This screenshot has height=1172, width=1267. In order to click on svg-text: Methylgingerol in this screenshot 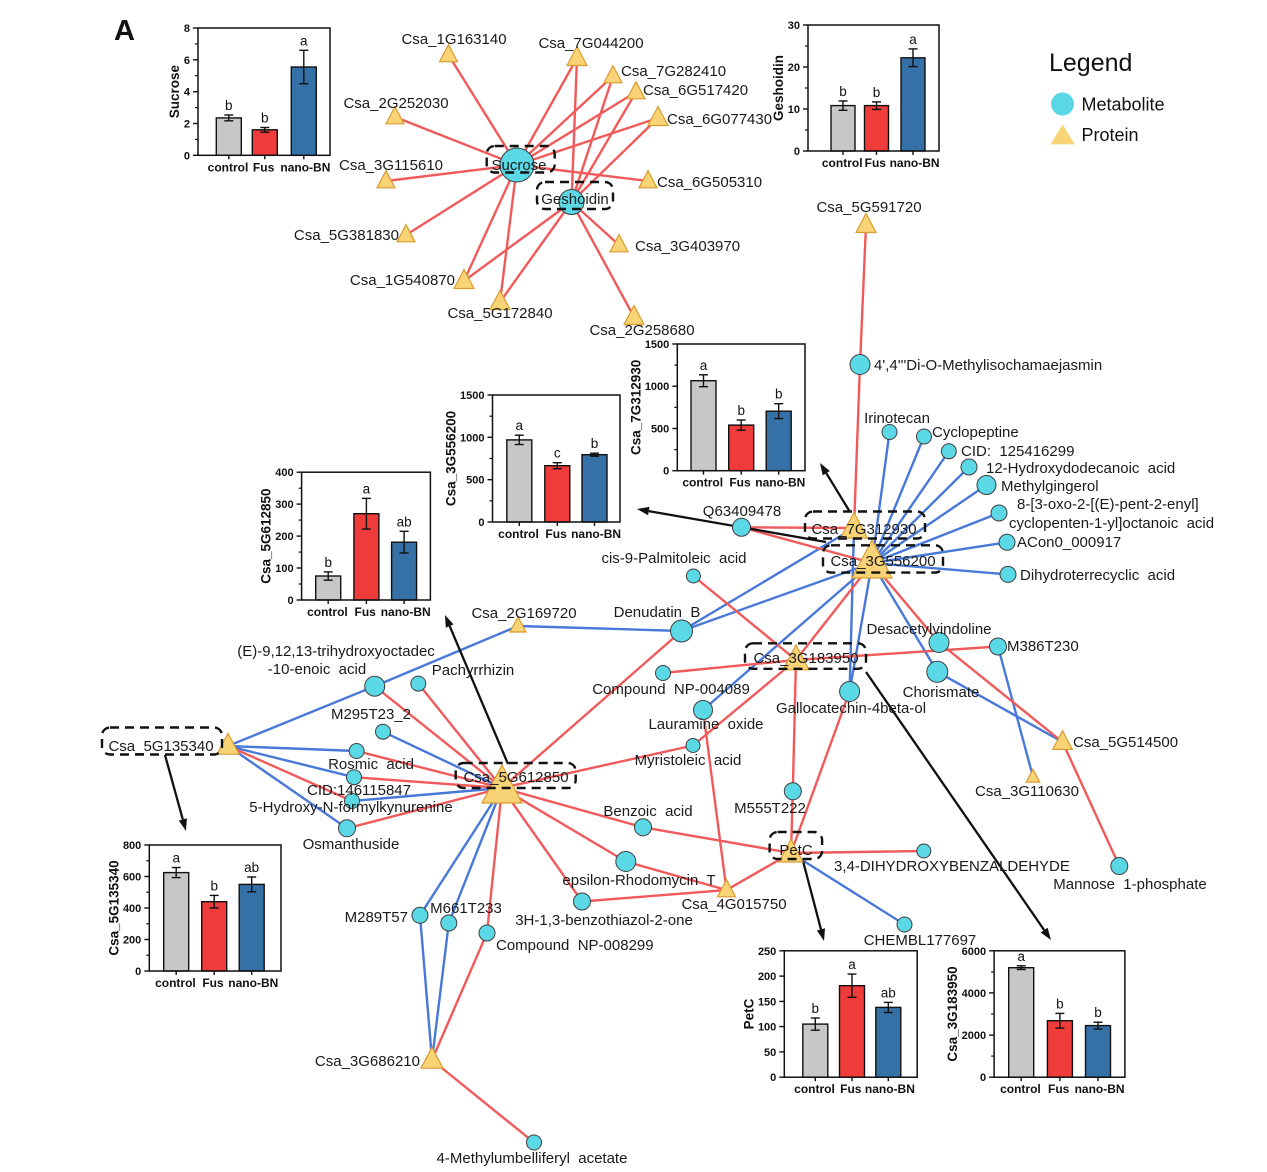, I will do `click(1050, 486)`.